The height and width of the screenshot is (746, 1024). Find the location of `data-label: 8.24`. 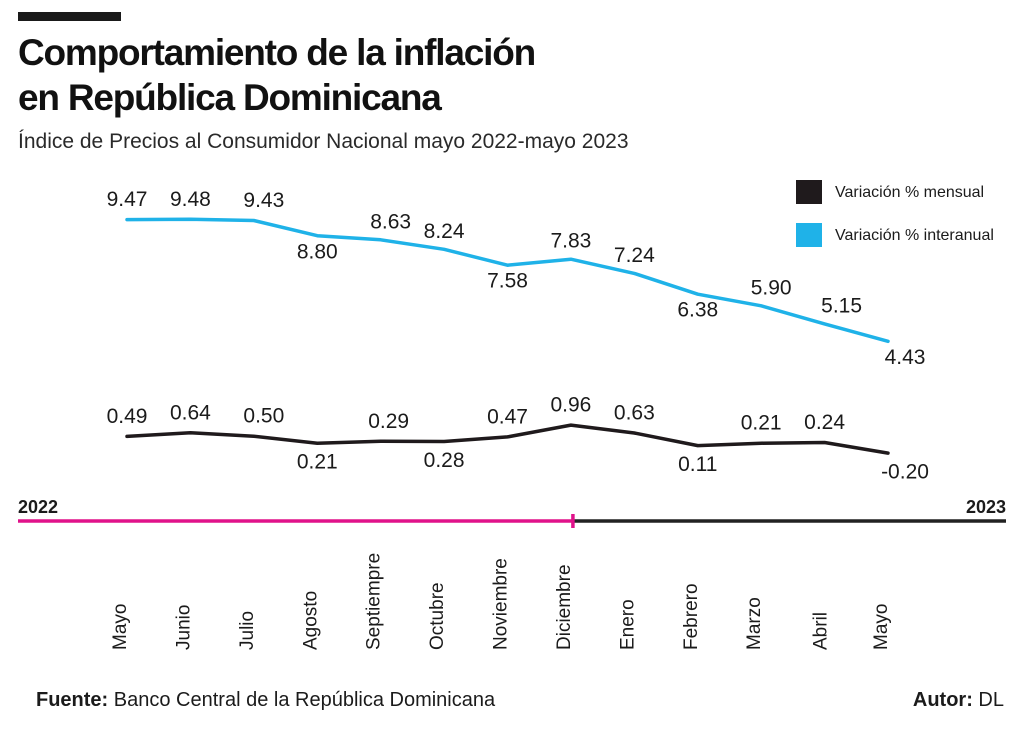

data-label: 8.24 is located at coordinates (444, 231).